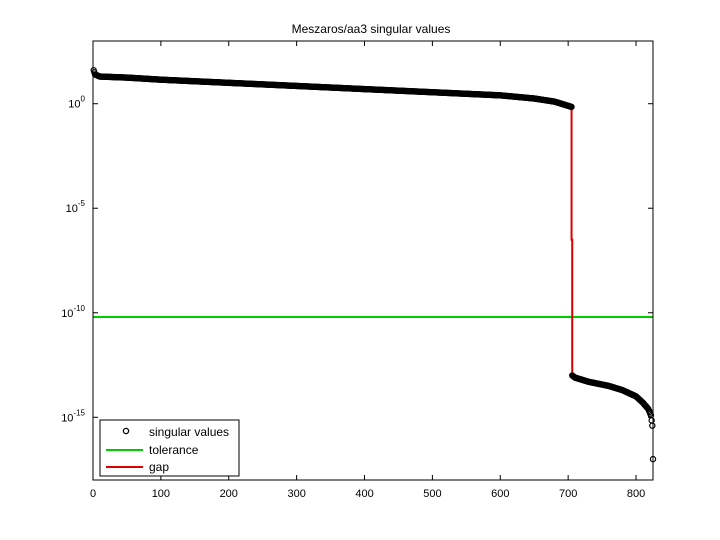 The width and height of the screenshot is (720, 540). I want to click on y-tick-label: 10⁰, so click(76, 103).